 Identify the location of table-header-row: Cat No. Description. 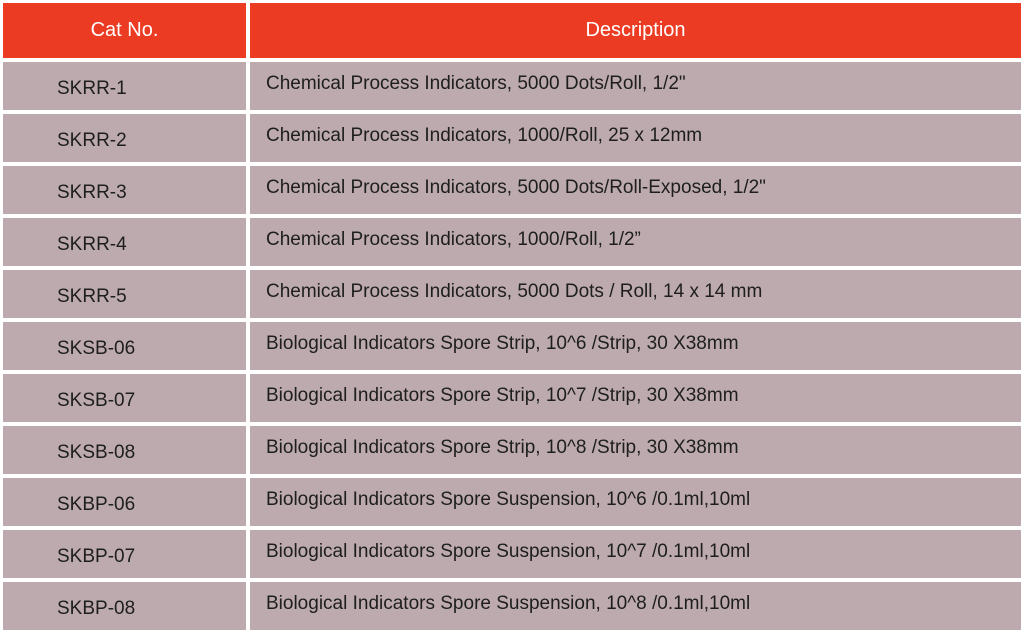
(512, 30).